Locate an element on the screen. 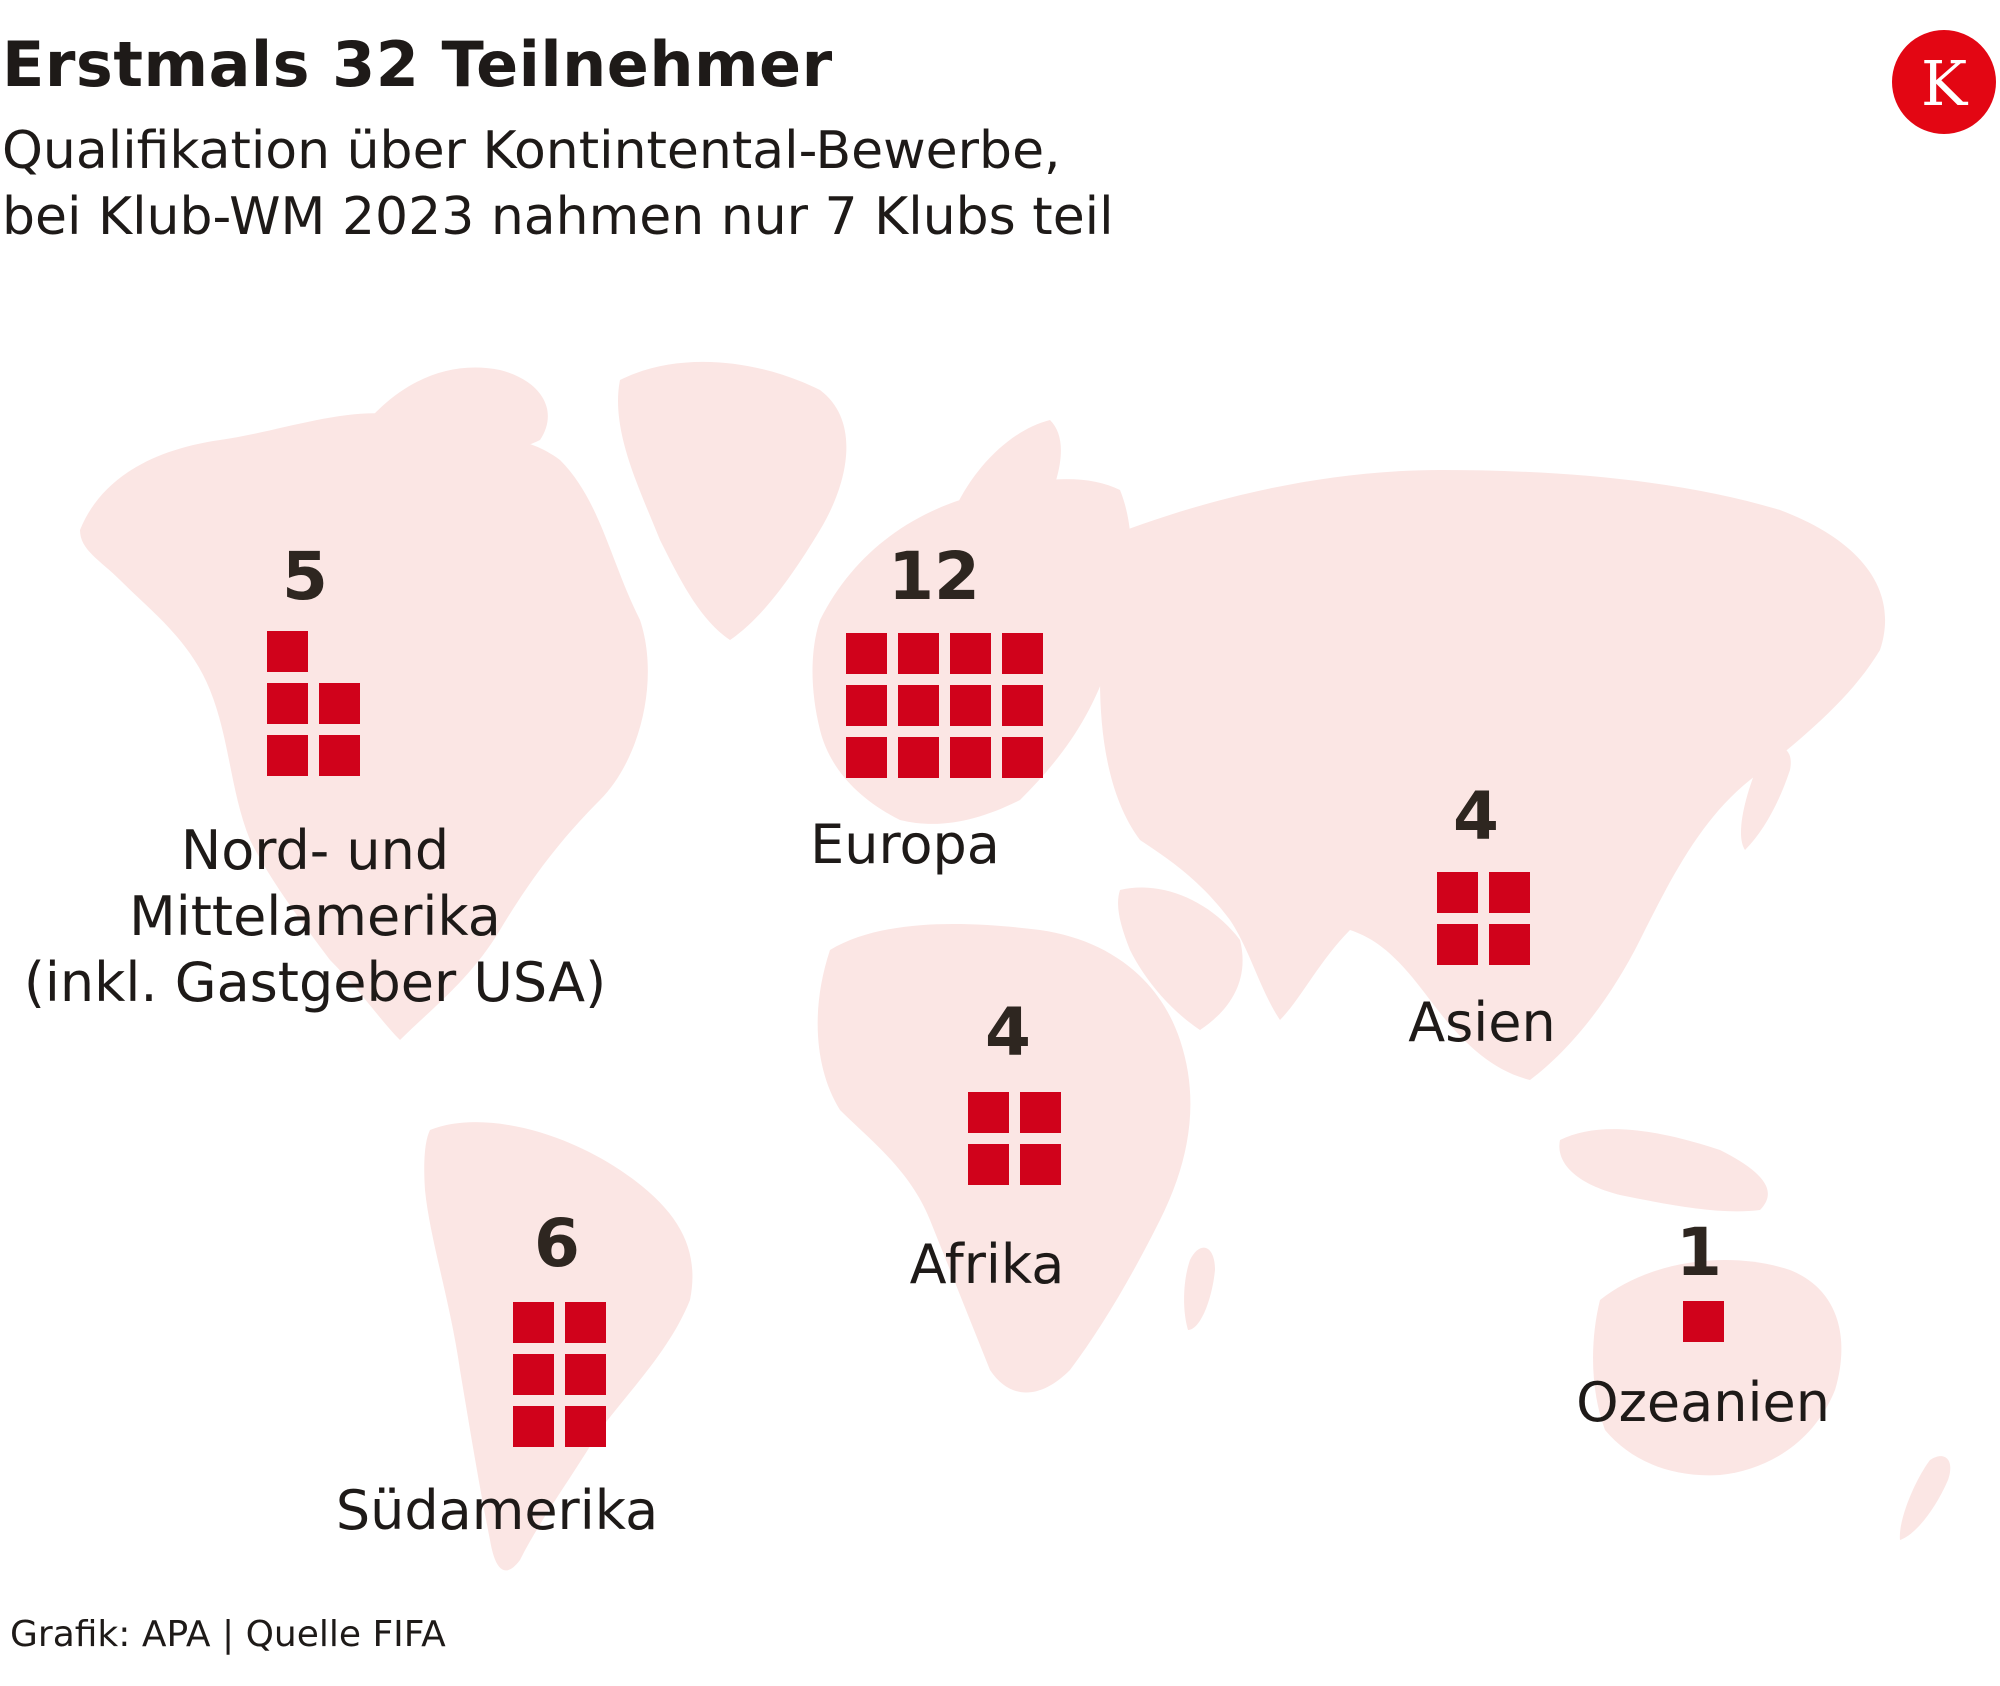 The height and width of the screenshot is (1686, 2000). label-ozeanien-line-1: Ozeanien is located at coordinates (1703, 1402).